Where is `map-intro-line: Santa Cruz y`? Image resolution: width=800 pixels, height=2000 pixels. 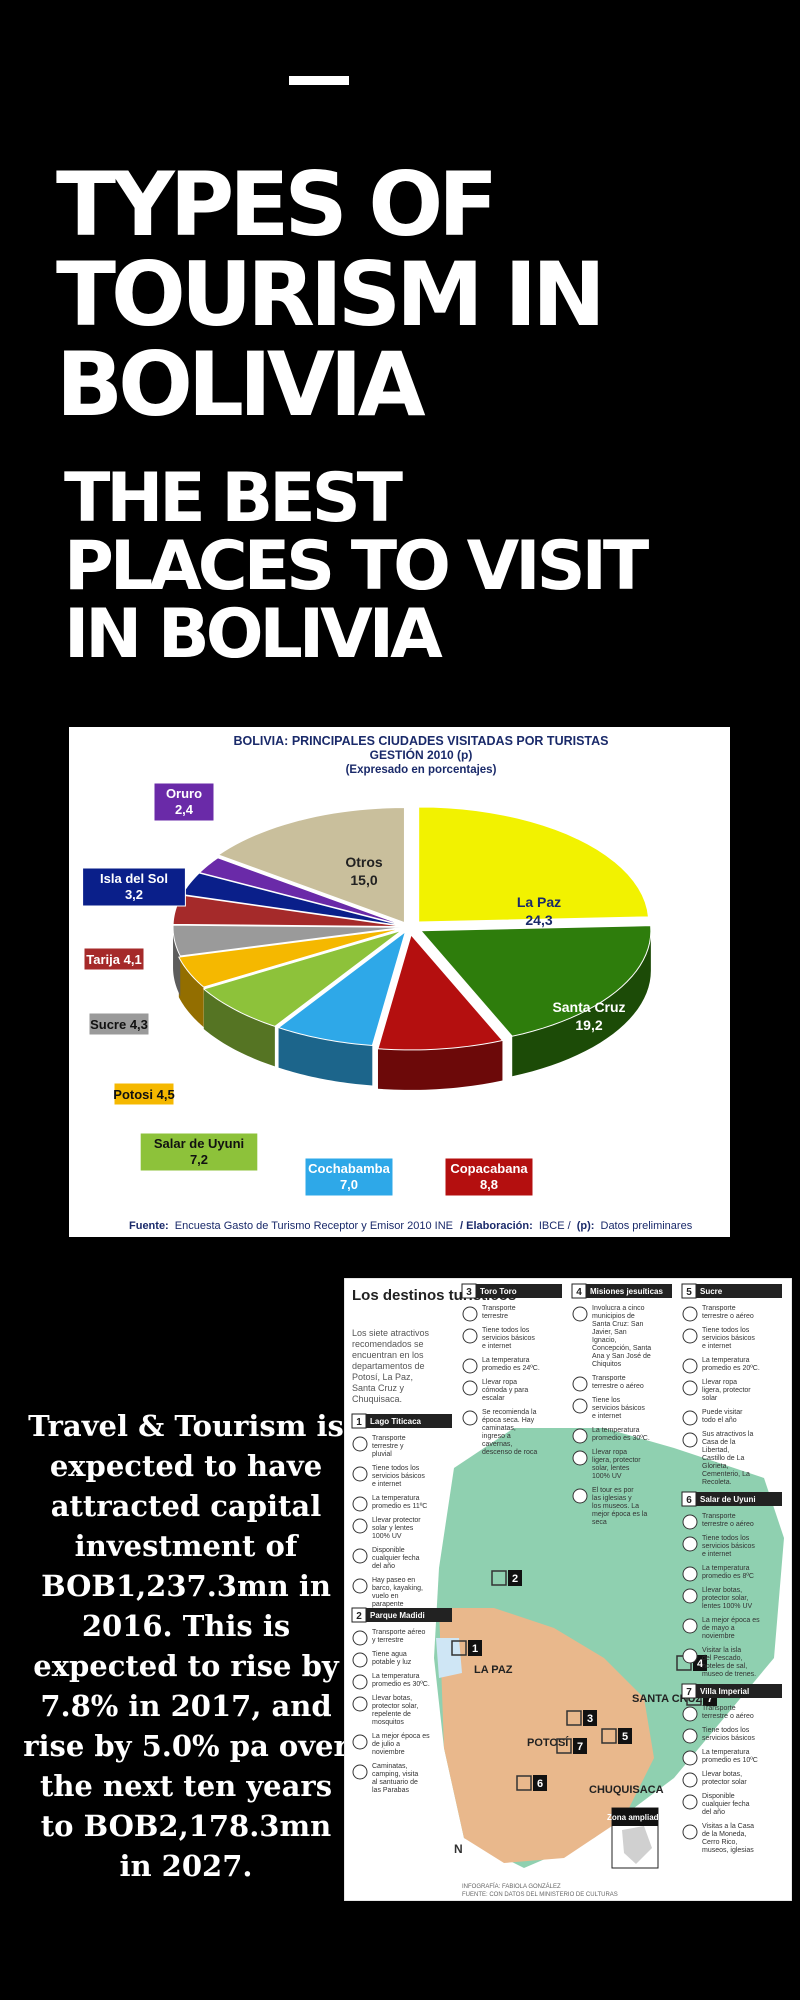
map-intro-line: Santa Cruz y is located at coordinates (378, 1388).